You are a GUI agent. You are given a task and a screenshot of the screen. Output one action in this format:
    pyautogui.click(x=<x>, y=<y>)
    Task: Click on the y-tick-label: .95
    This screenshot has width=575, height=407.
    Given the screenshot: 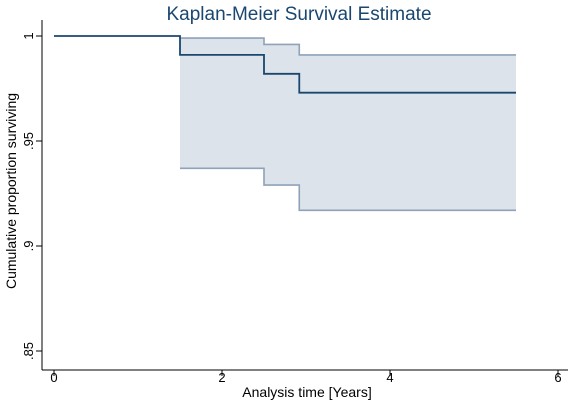 What is the action you would take?
    pyautogui.click(x=28, y=141)
    